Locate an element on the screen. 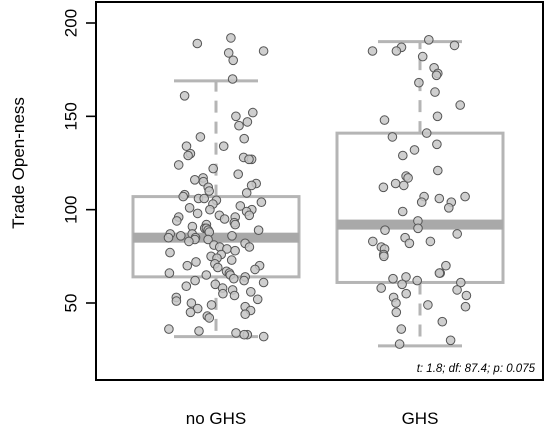 The image size is (550, 434). y-axis-ticks: 50 100 150 200 is located at coordinates (79, 161).